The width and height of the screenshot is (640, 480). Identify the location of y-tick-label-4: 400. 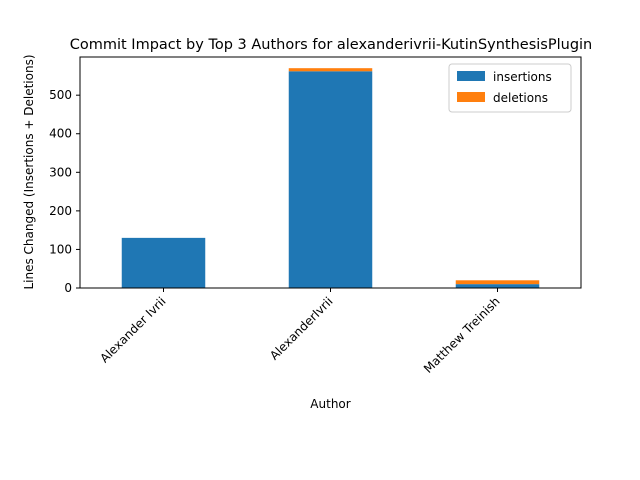
(60, 134).